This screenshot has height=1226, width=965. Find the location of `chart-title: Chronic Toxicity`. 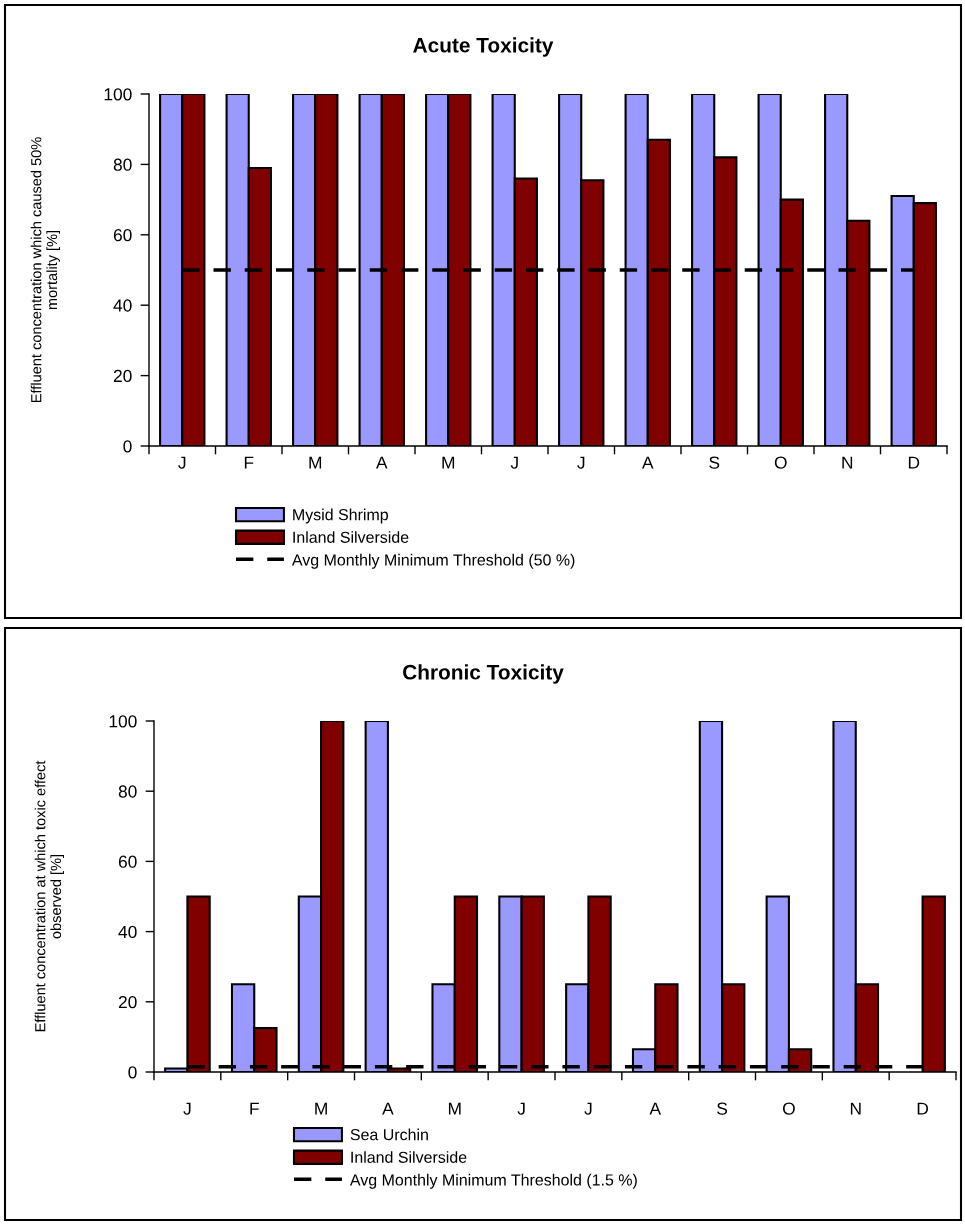

chart-title: Chronic Toxicity is located at coordinates (483, 674).